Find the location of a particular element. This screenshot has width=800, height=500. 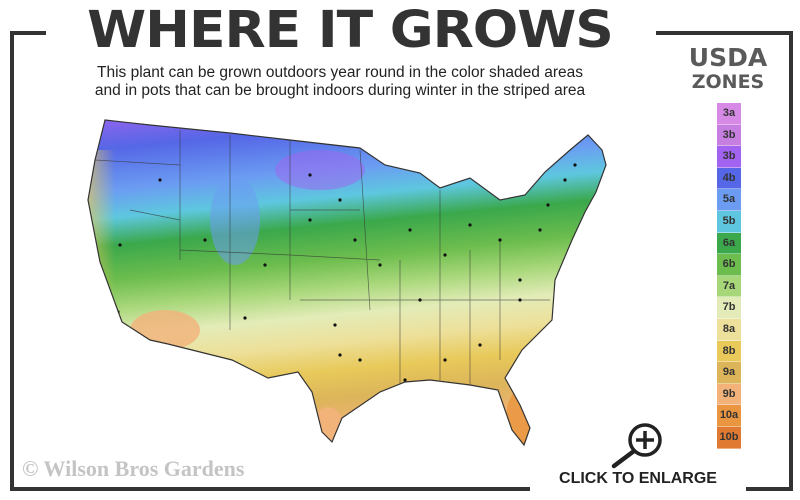

legend-zone-9b: 9b is located at coordinates (729, 394).